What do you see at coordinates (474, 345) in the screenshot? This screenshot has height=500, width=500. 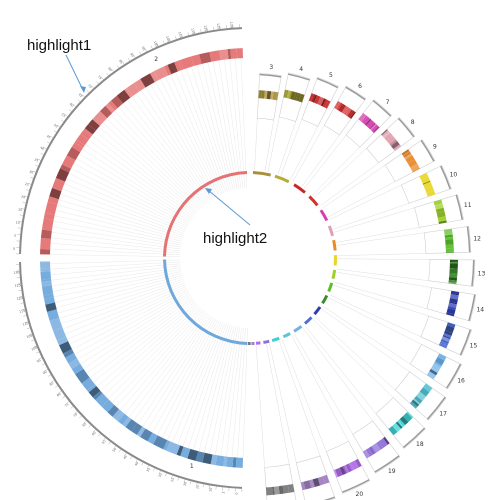 I see `chr15-label: 15` at bounding box center [474, 345].